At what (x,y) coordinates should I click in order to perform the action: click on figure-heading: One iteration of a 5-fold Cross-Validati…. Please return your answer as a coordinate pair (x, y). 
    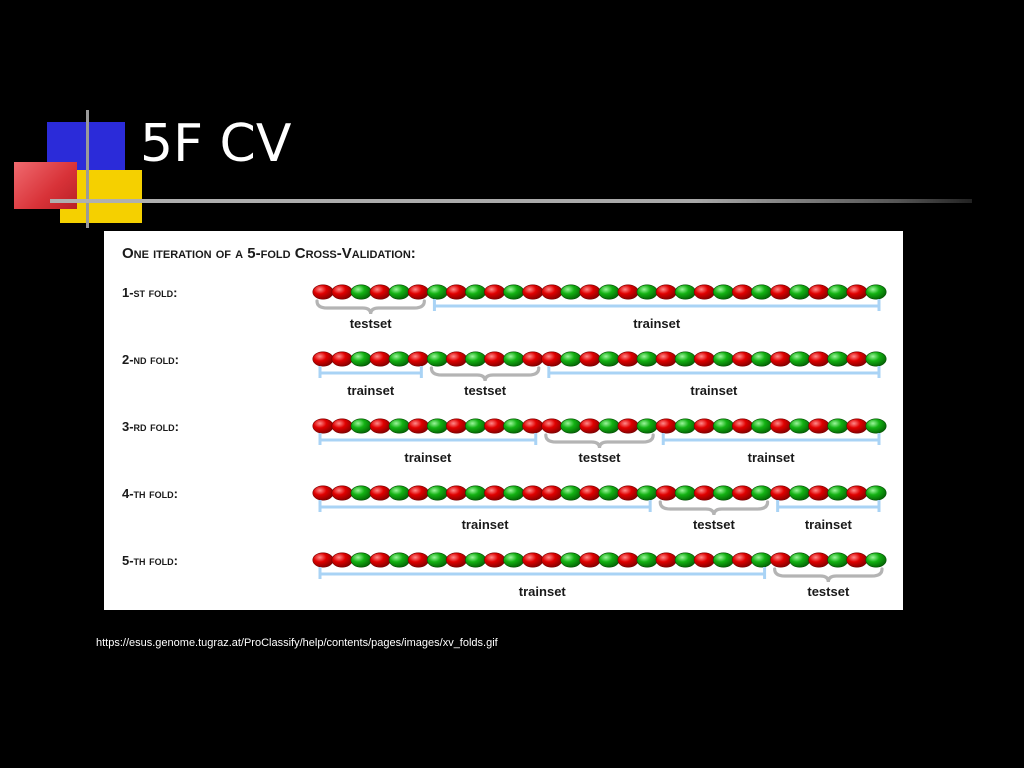
    Looking at the image, I should click on (269, 253).